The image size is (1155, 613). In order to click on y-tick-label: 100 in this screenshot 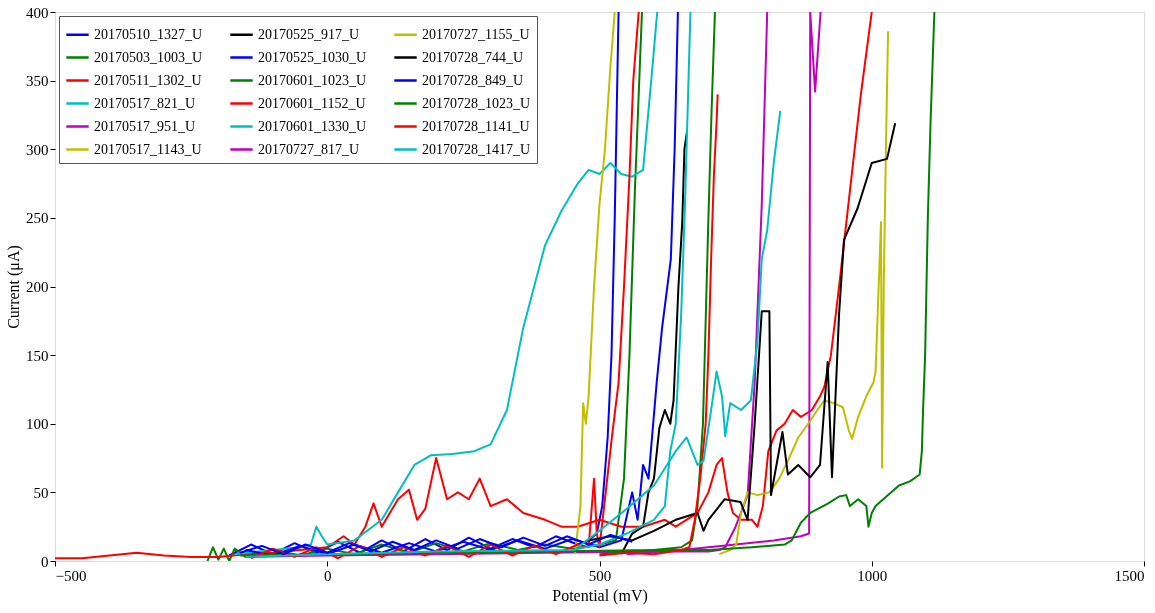, I will do `click(37, 424)`.